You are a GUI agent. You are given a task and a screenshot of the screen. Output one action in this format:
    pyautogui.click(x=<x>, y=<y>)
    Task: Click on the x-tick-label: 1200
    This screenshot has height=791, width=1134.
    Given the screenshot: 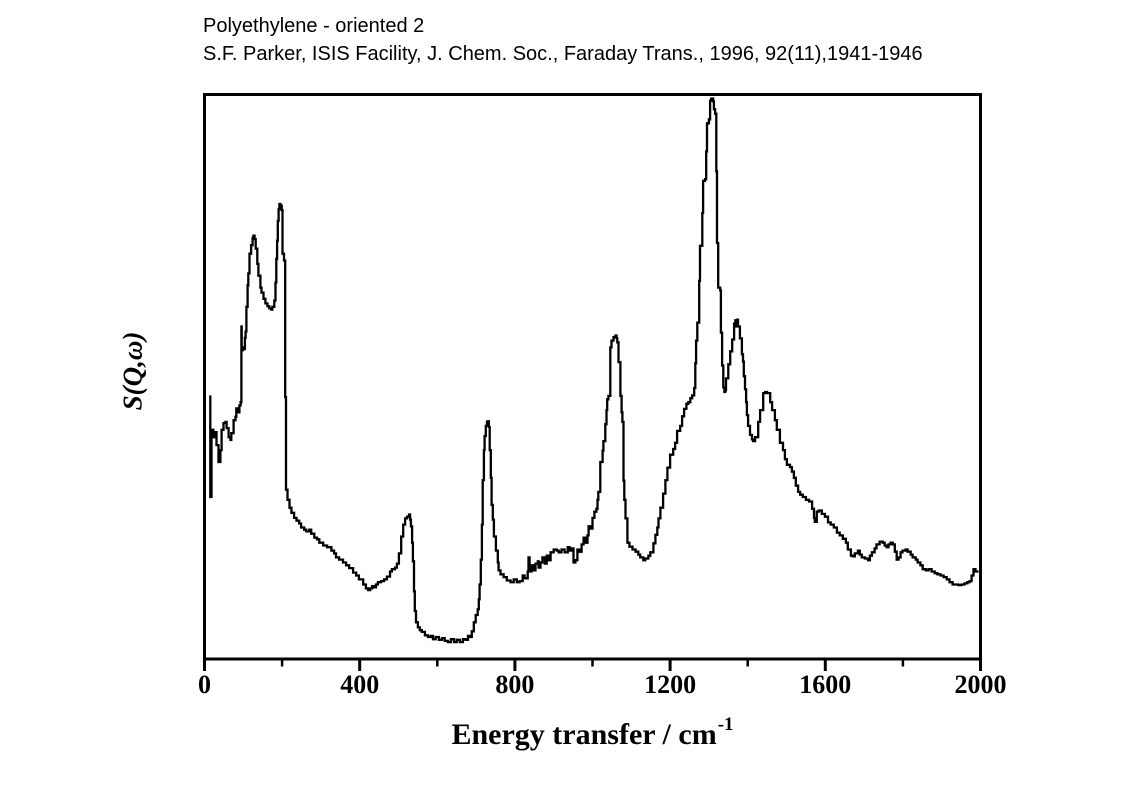 What is the action you would take?
    pyautogui.click(x=670, y=684)
    